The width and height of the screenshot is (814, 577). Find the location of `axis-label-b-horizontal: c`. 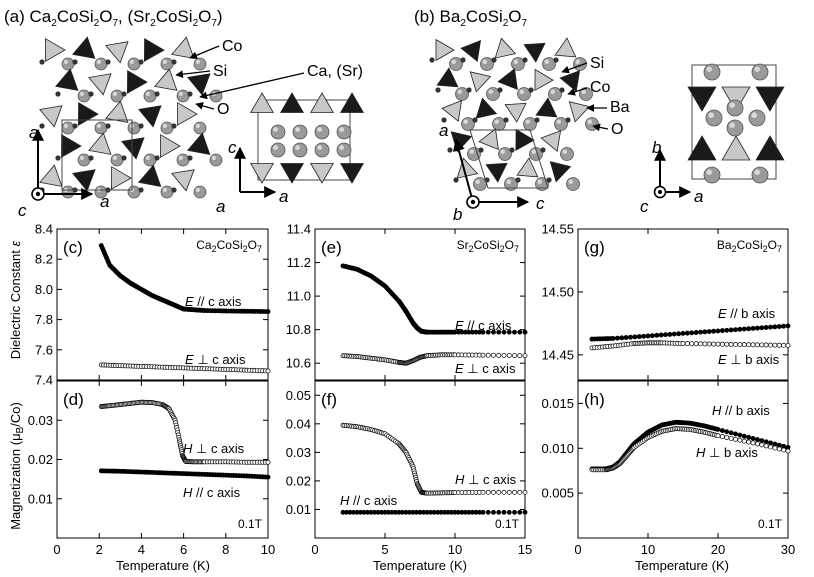

axis-label-b-horizontal: c is located at coordinates (540, 203).